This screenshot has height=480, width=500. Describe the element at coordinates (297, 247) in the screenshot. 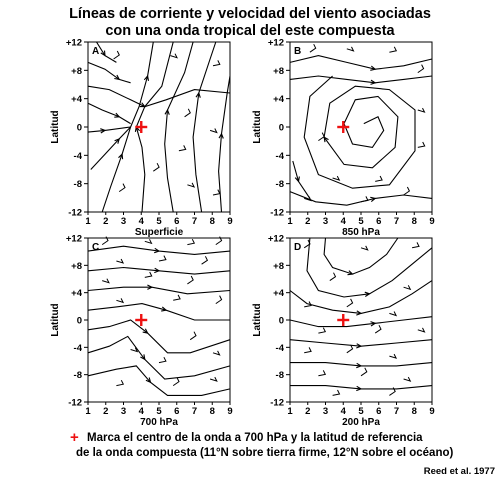

I see `panel-letter: D` at that location.